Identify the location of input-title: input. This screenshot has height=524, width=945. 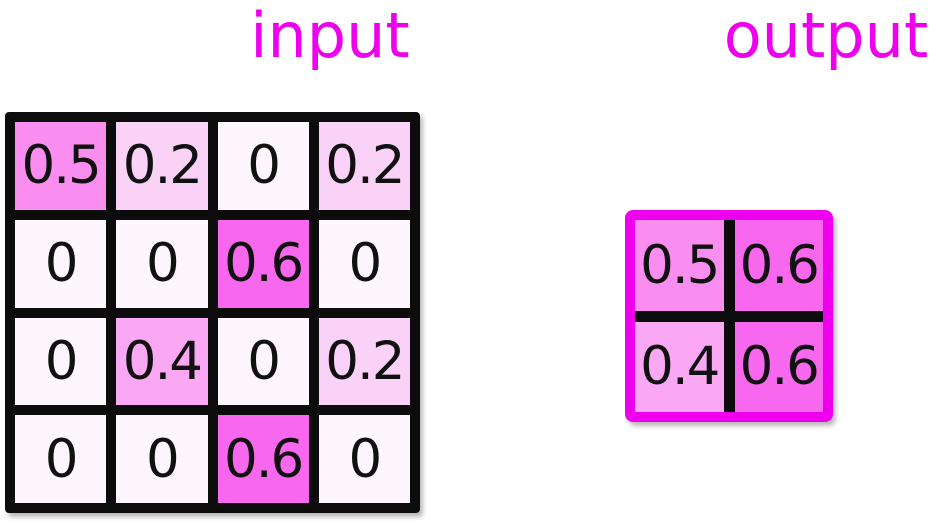
(330, 36).